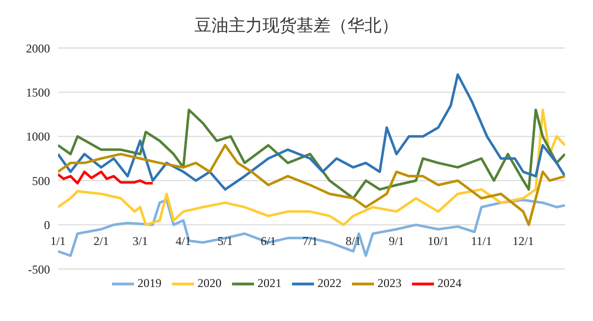 The image size is (593, 321). What do you see at coordinates (438, 241) in the screenshot?
I see `x-tick-label: 10/1` at bounding box center [438, 241].